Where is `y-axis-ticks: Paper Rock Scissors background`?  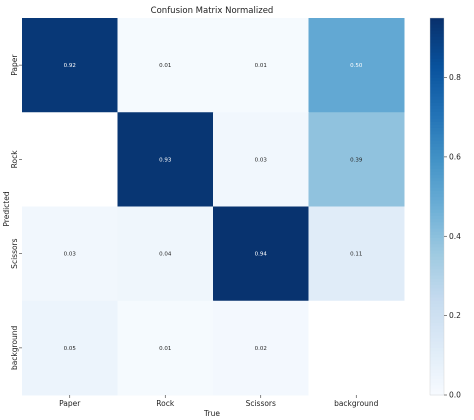 y-axis-ticks: Paper Rock Scissors background is located at coordinates (16, 212).